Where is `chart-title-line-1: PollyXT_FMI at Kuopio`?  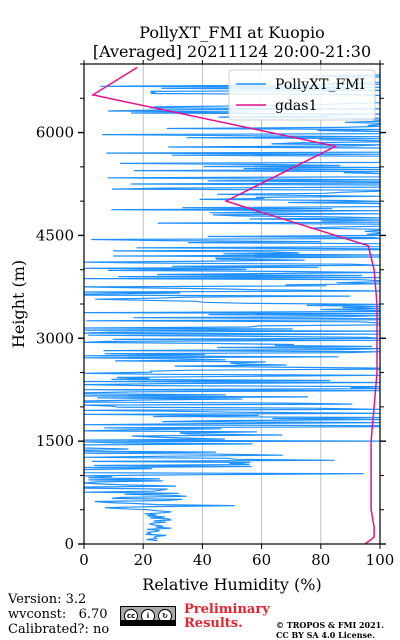 chart-title-line-1: PollyXT_FMI at Kuopio is located at coordinates (232, 32).